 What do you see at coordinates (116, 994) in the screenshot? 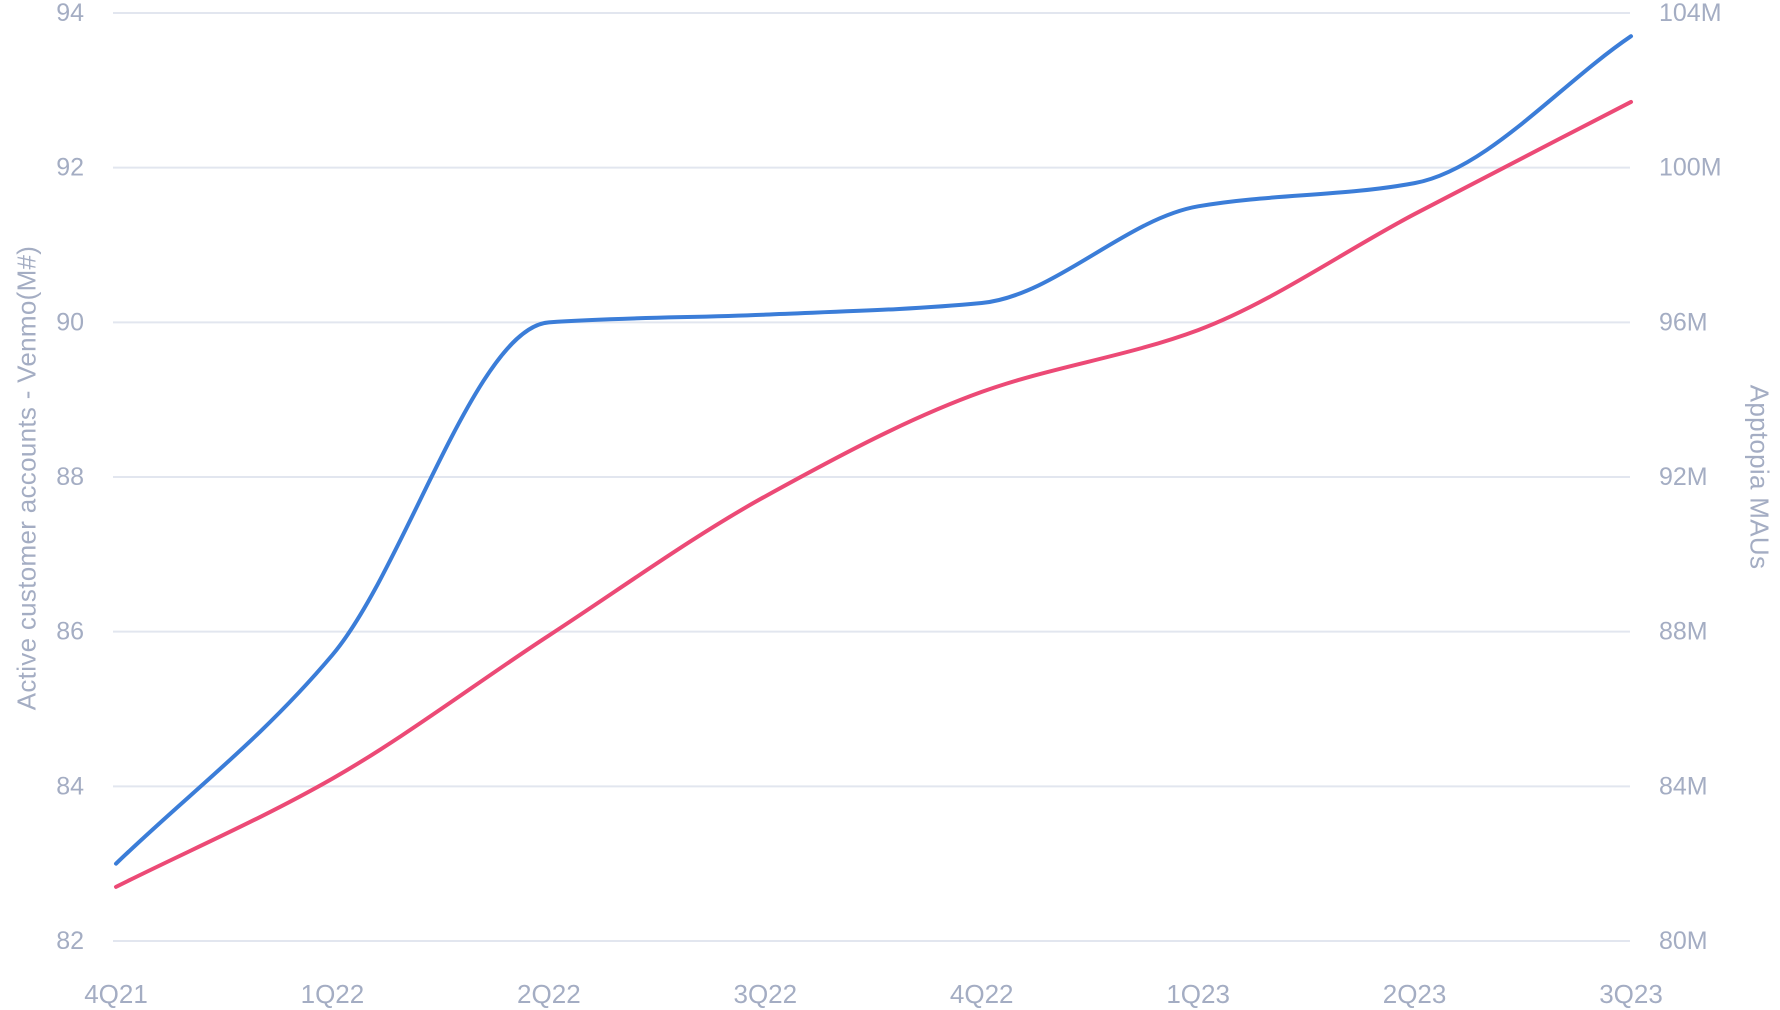
I see `x-axis-tick: 4Q21` at bounding box center [116, 994].